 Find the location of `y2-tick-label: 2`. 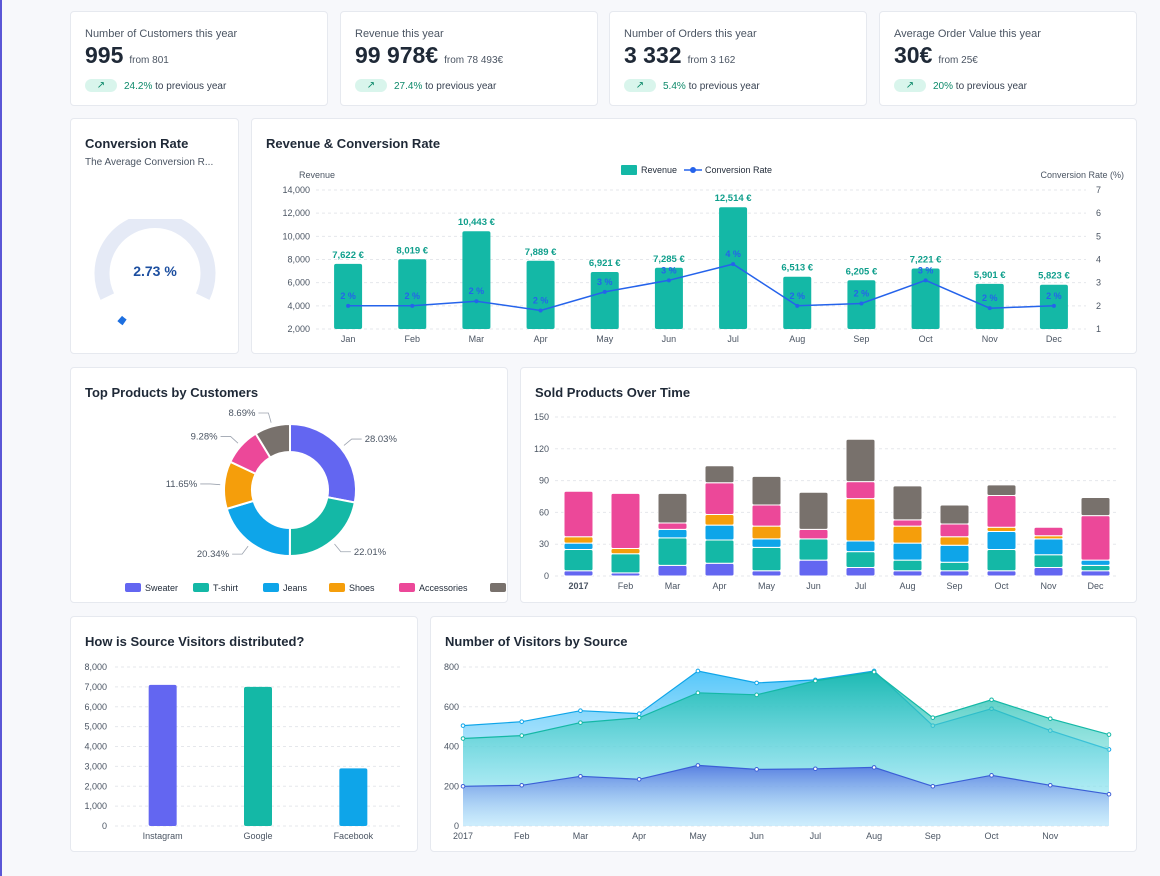

y2-tick-label: 2 is located at coordinates (1098, 306).